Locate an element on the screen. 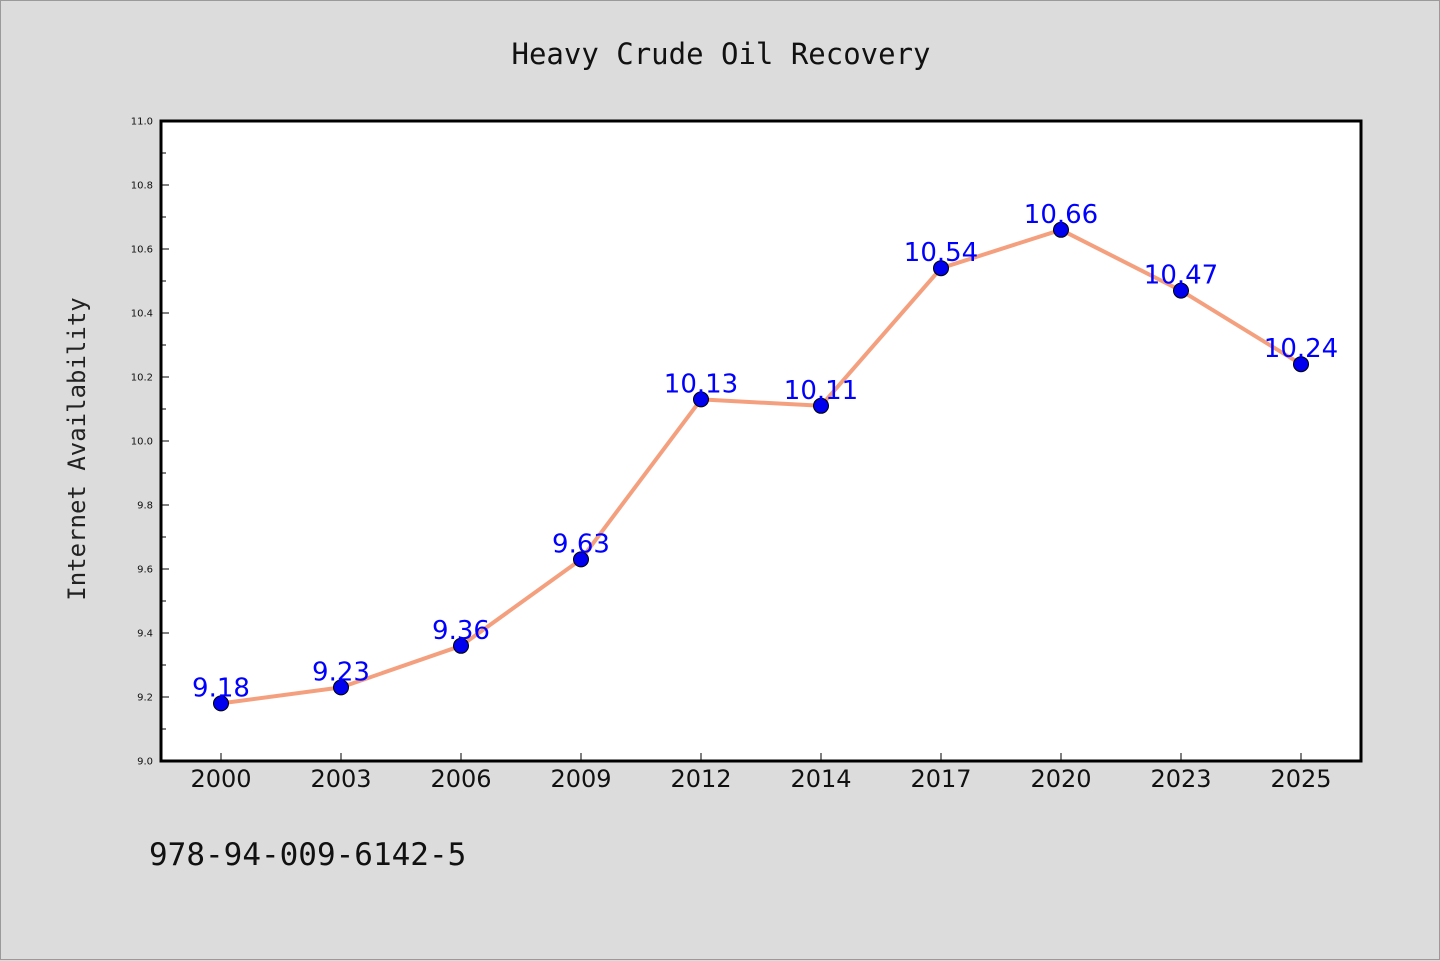  y-tick-label: 9.8 is located at coordinates (145, 506).